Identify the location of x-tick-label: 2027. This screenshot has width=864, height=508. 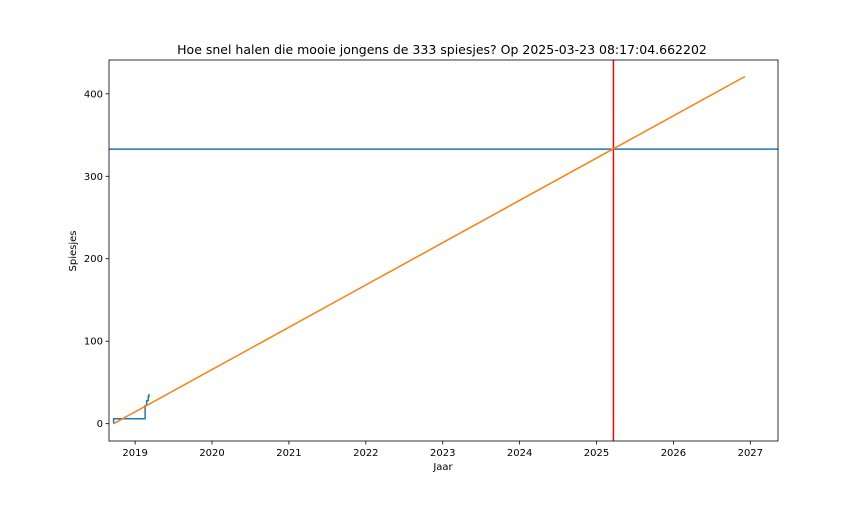
(750, 453).